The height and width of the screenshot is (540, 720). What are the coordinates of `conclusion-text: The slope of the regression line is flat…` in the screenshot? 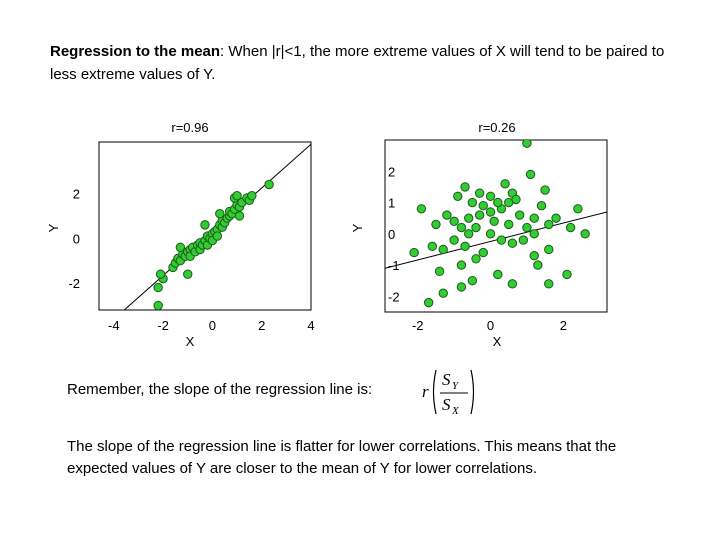 It's located at (342, 457).